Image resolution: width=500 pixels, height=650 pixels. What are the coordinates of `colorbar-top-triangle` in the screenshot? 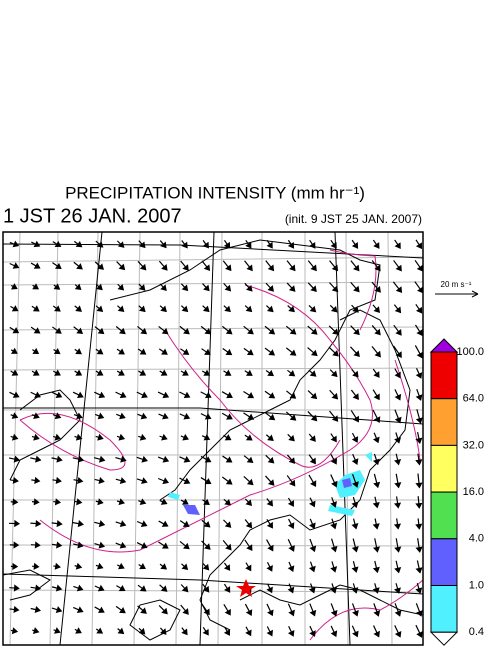 It's located at (444, 345).